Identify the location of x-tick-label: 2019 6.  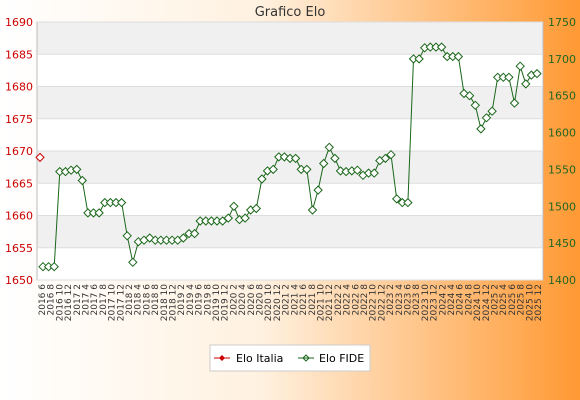
(200, 300).